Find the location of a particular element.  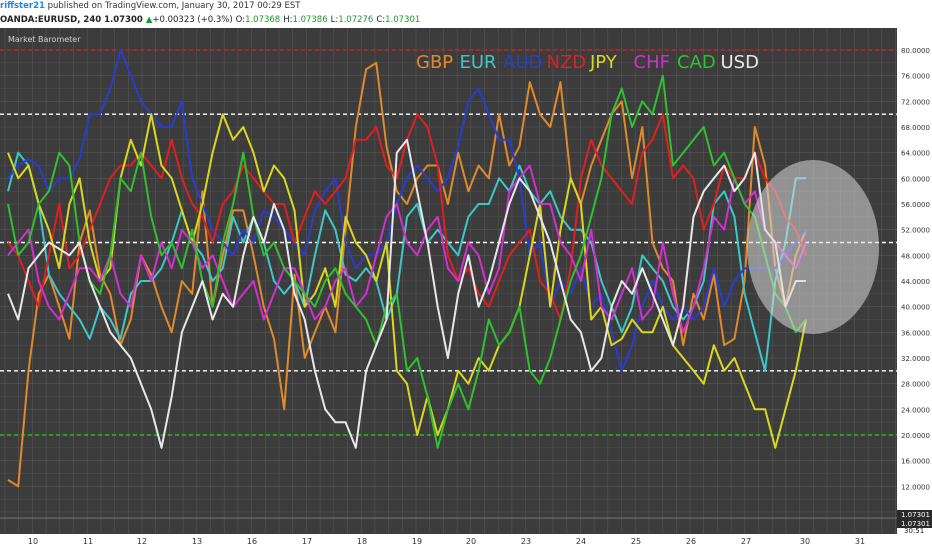

y-tick-label: 60.0000 is located at coordinates (915, 179).